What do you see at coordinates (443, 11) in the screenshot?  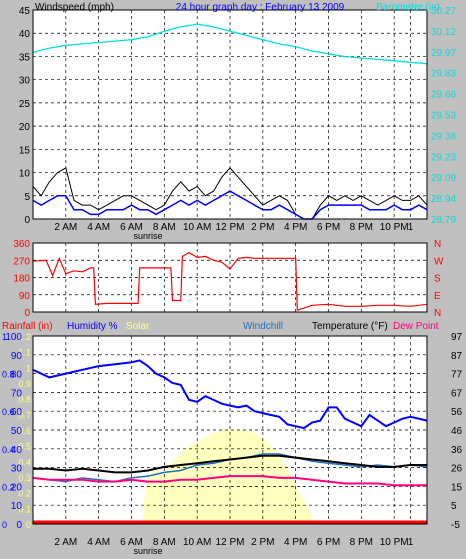 I see `baro-tick-label: 30.27` at bounding box center [443, 11].